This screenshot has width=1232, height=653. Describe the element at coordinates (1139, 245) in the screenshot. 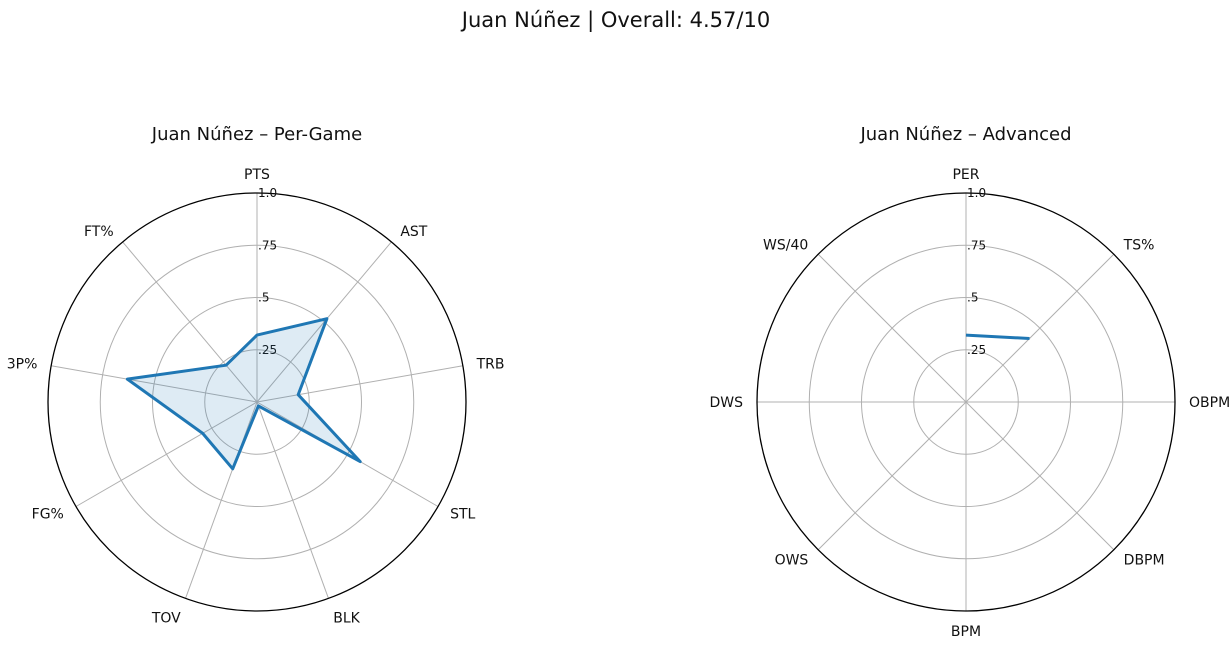

I see `category-label-ts-: TS%` at that location.